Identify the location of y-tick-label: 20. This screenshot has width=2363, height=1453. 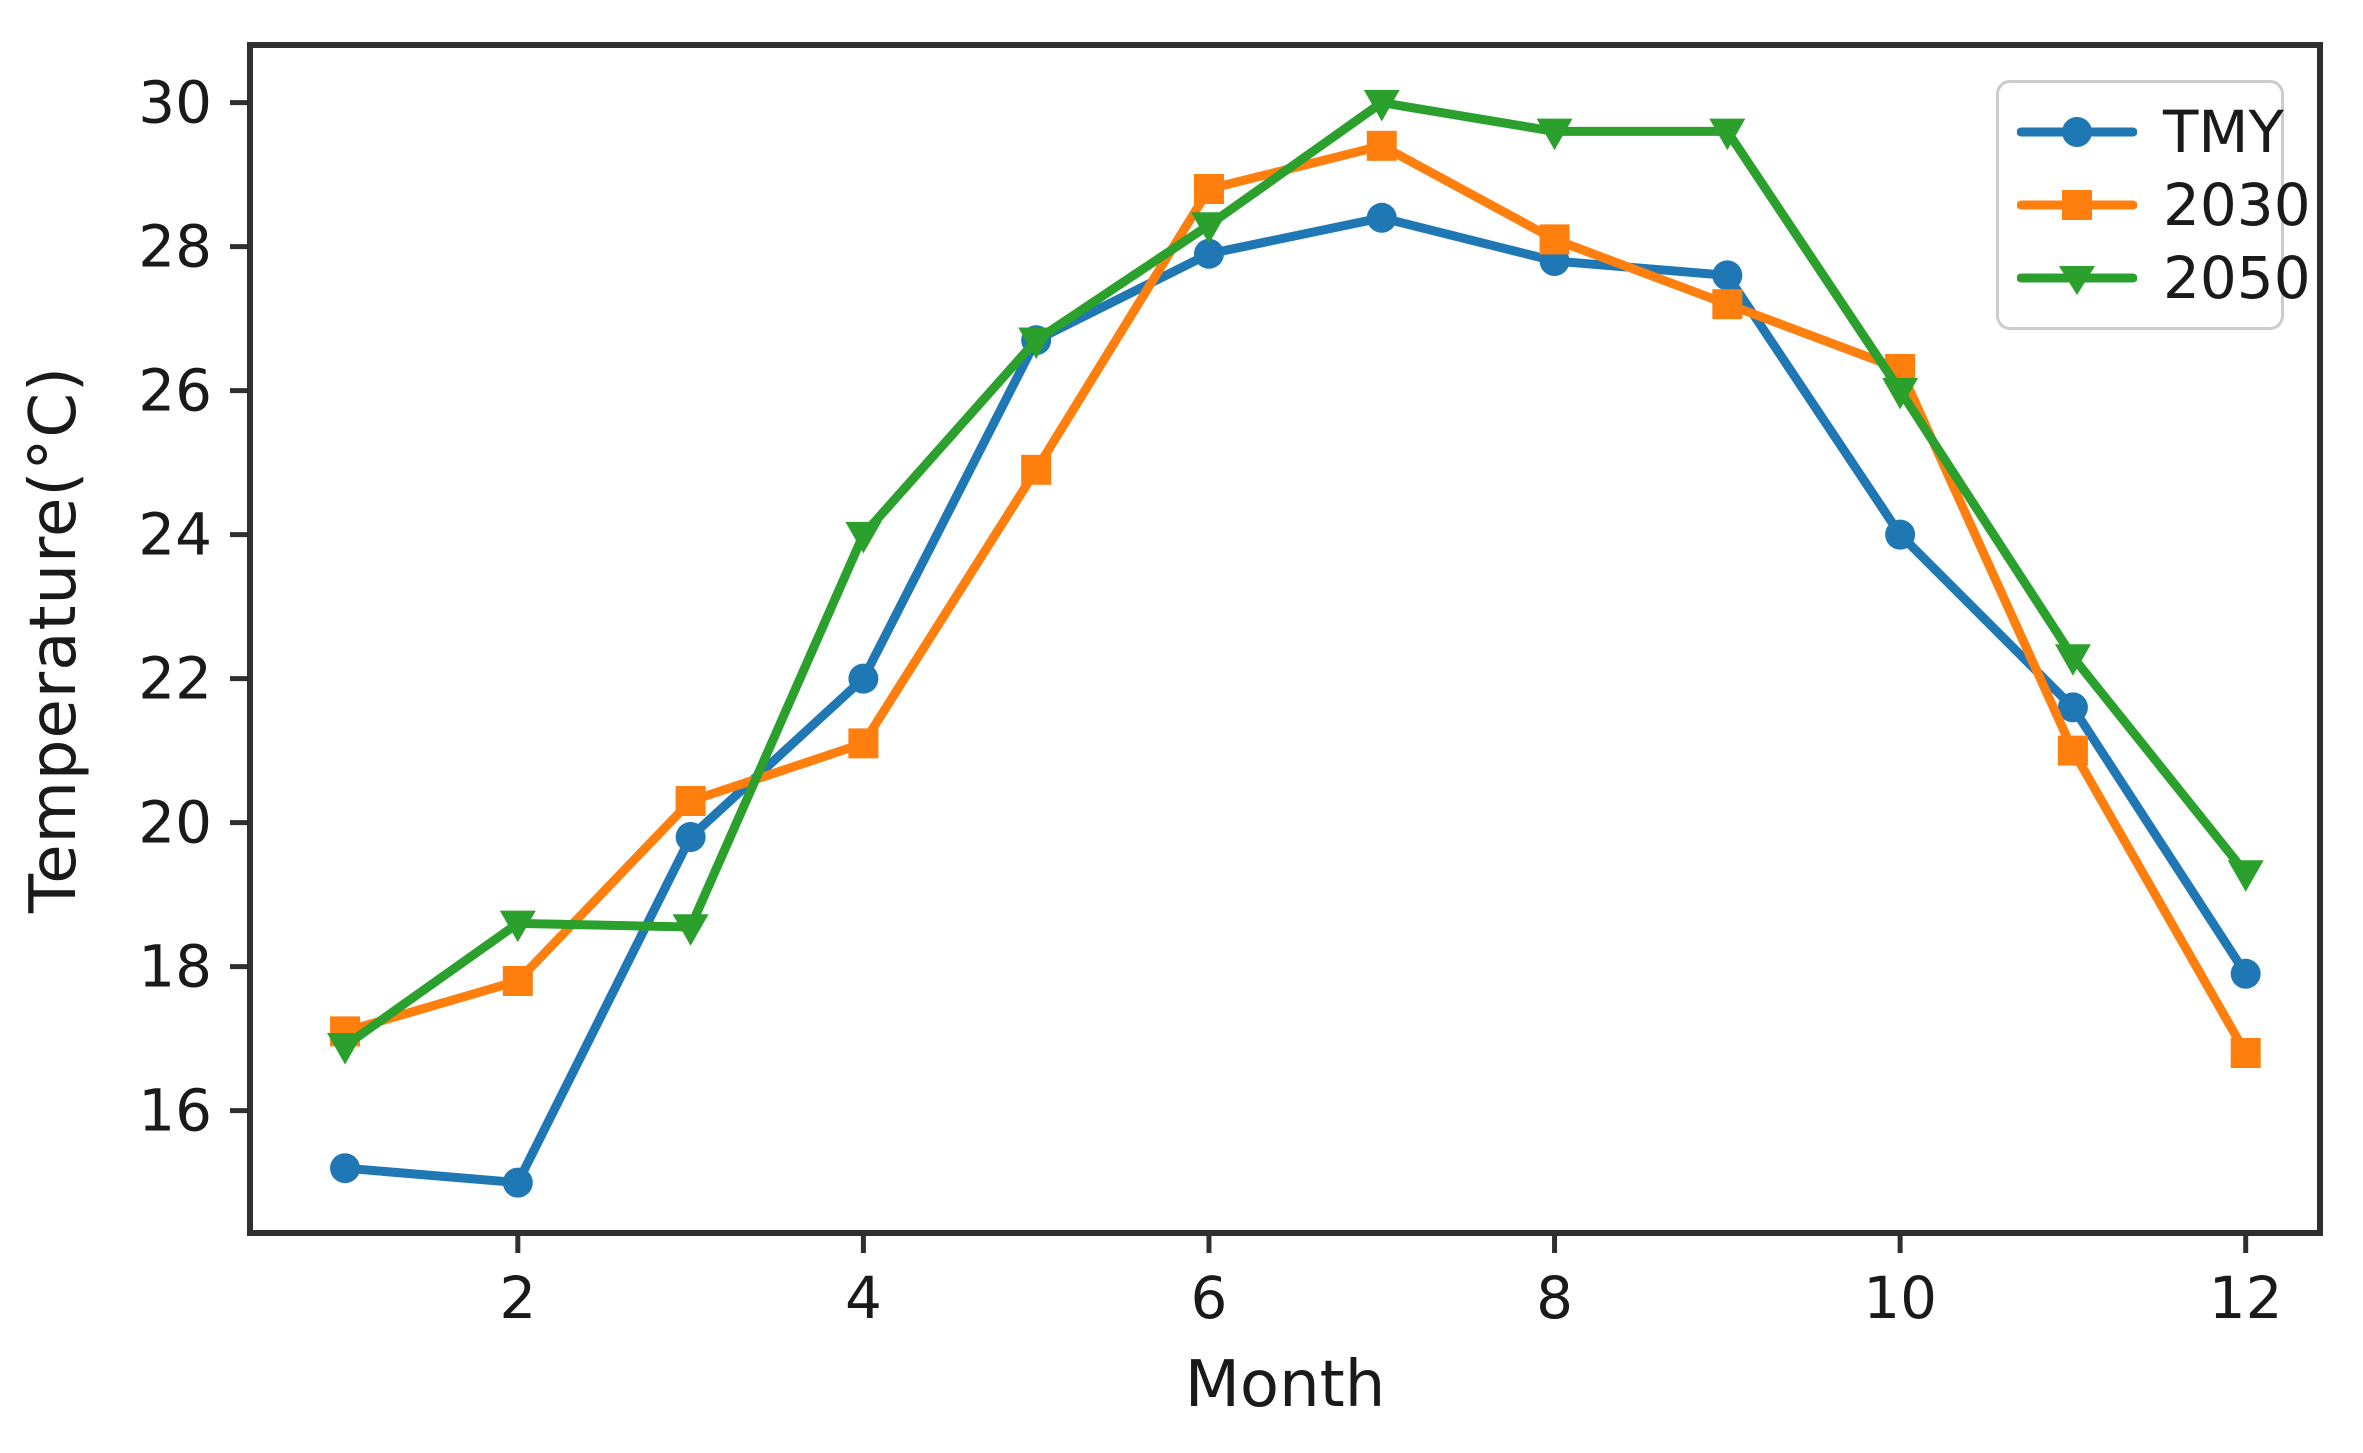
(175, 823).